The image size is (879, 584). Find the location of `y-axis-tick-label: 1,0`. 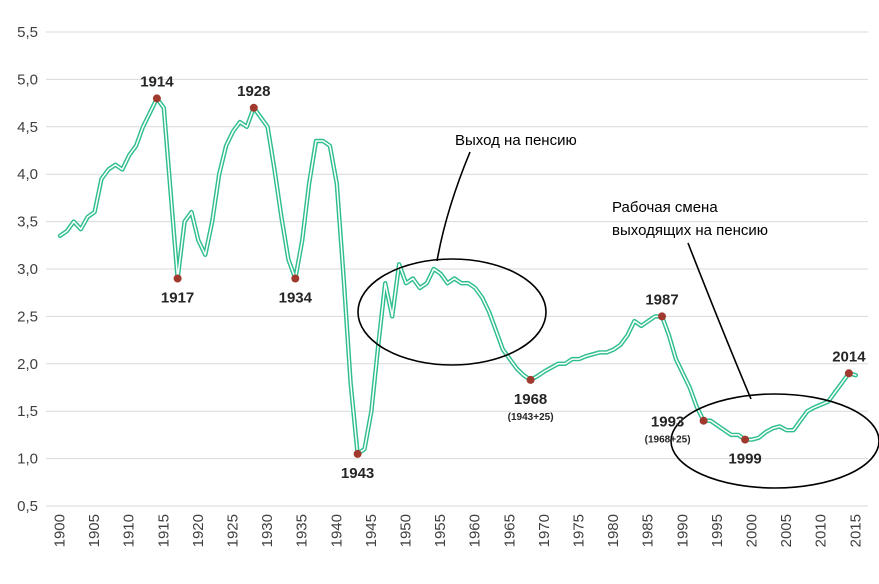

y-axis-tick-label: 1,0 is located at coordinates (27, 459).